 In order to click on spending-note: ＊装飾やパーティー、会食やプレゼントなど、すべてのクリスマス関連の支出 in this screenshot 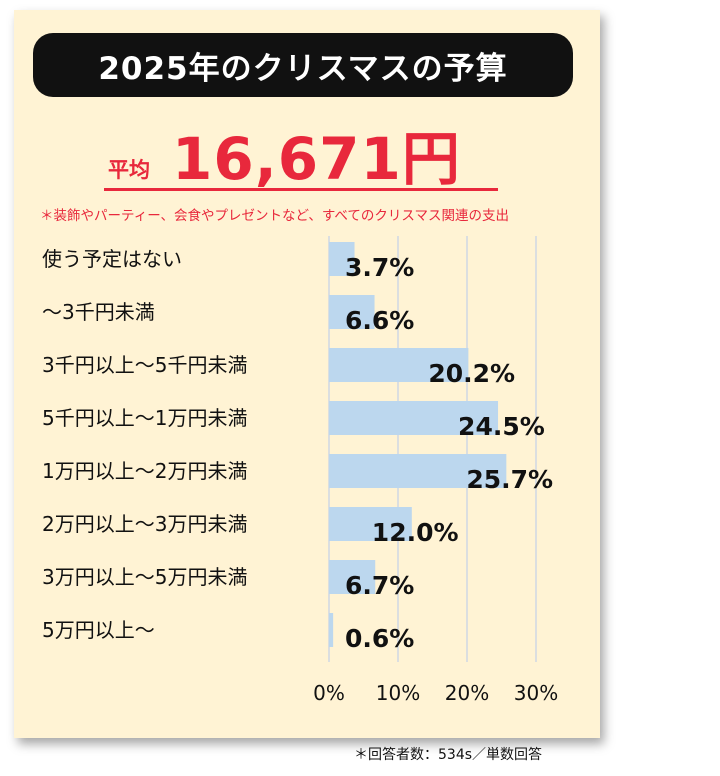, I will do `click(274, 216)`.